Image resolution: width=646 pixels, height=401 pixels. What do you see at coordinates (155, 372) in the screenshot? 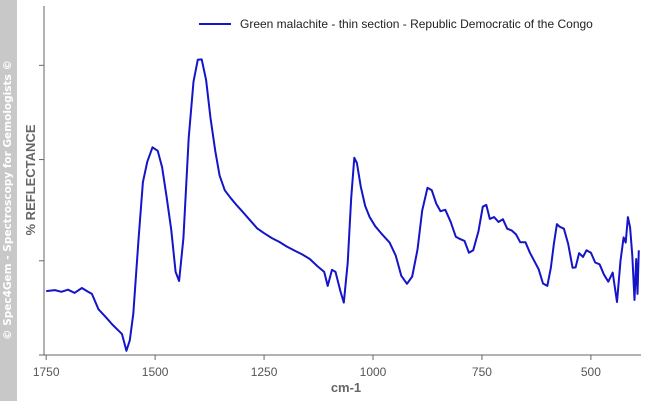
I see `x-tick-label: 1500` at bounding box center [155, 372].